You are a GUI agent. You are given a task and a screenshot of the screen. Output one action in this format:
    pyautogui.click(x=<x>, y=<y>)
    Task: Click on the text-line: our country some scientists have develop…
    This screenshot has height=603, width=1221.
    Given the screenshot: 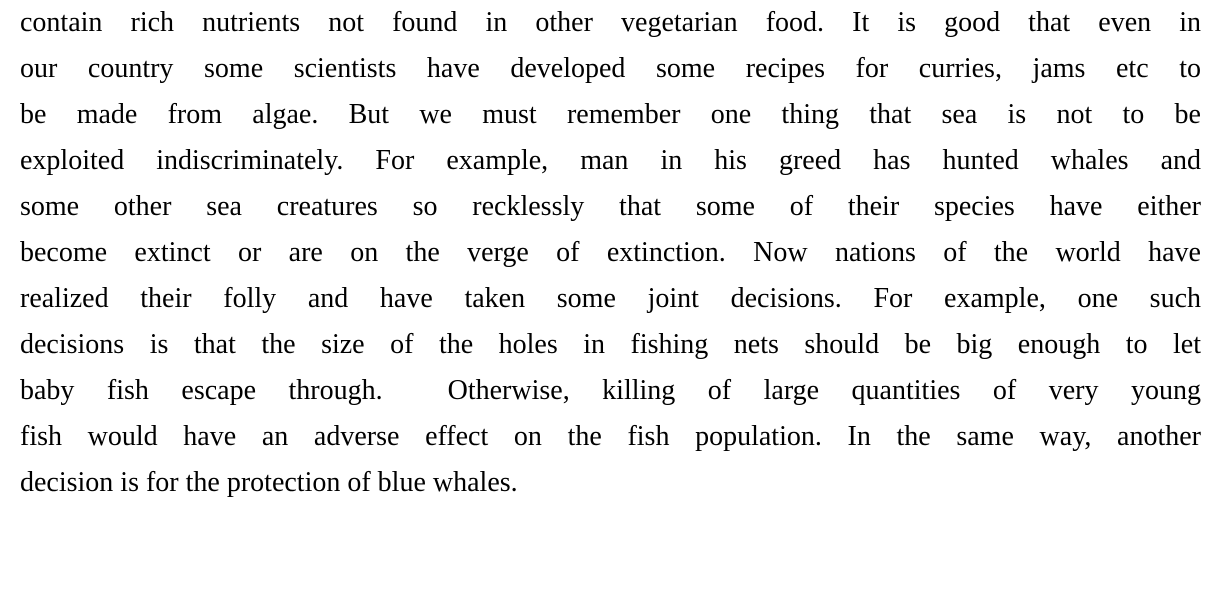 What is the action you would take?
    pyautogui.click(x=610, y=68)
    